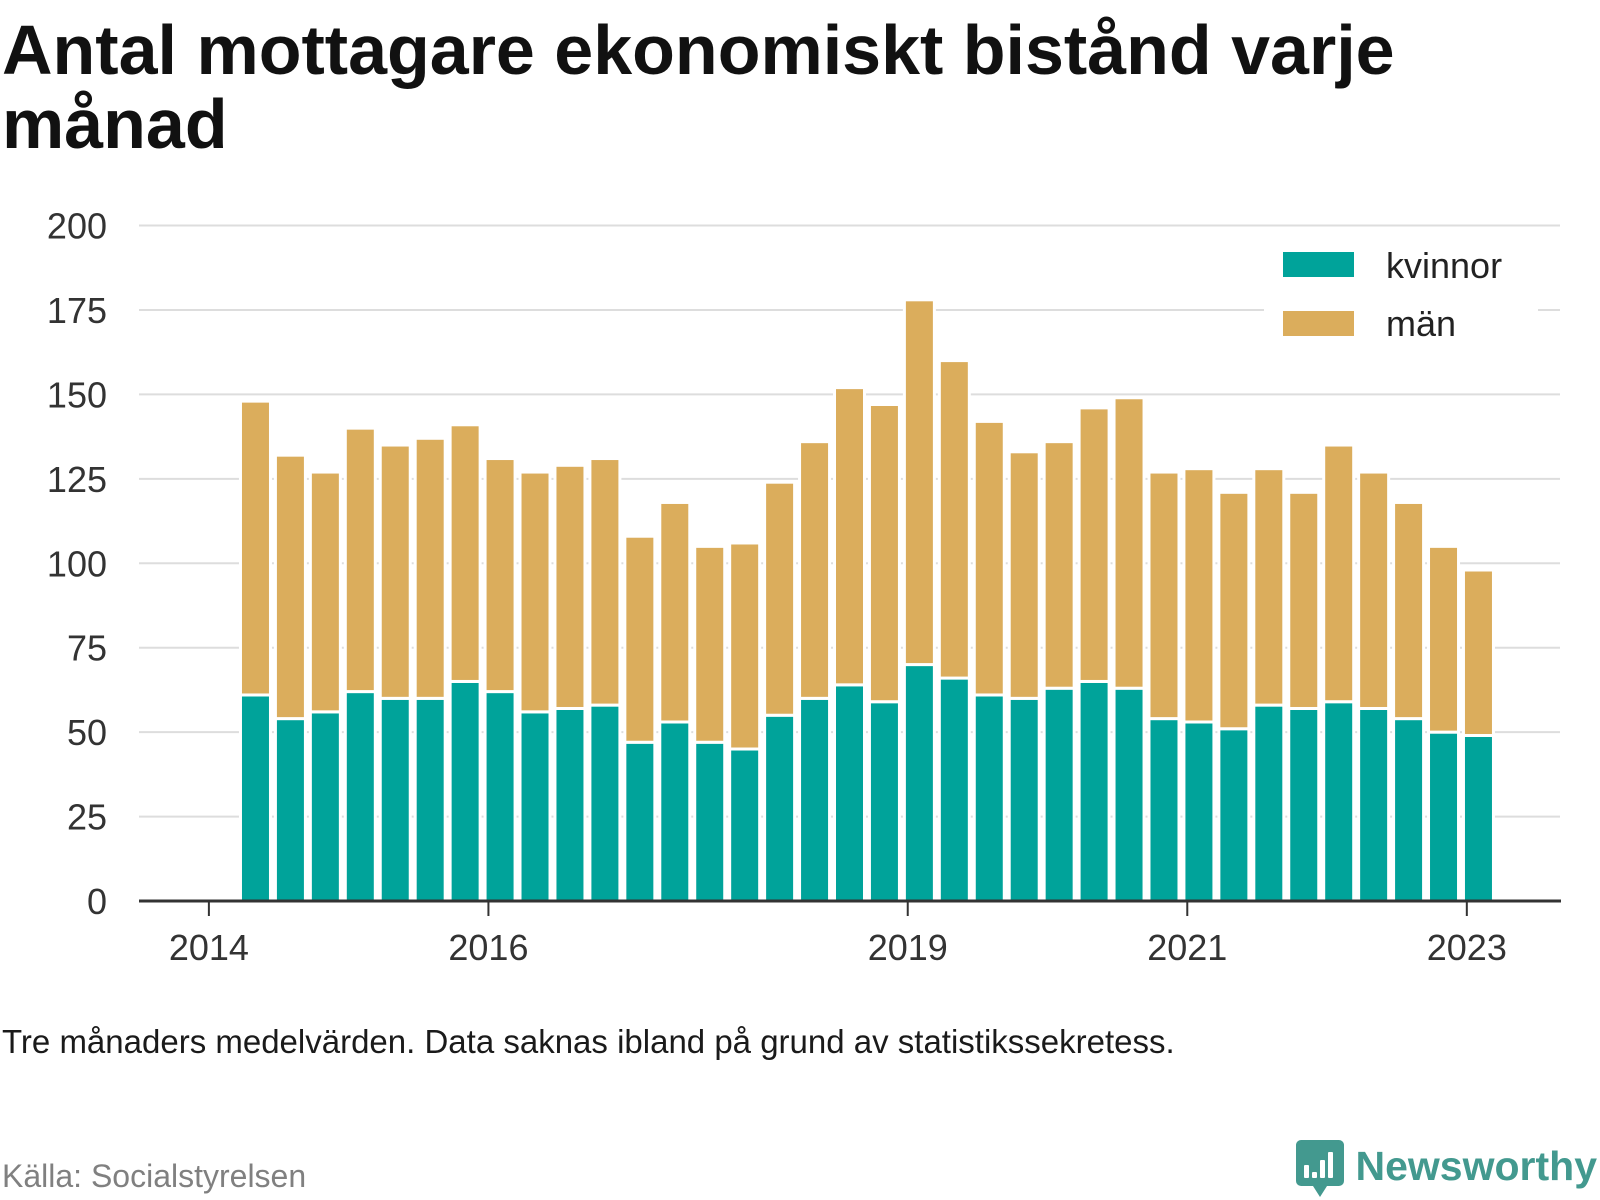 The width and height of the screenshot is (1600, 1200). I want to click on newsworthy-bubble-chart-icon, so click(1319, 1168).